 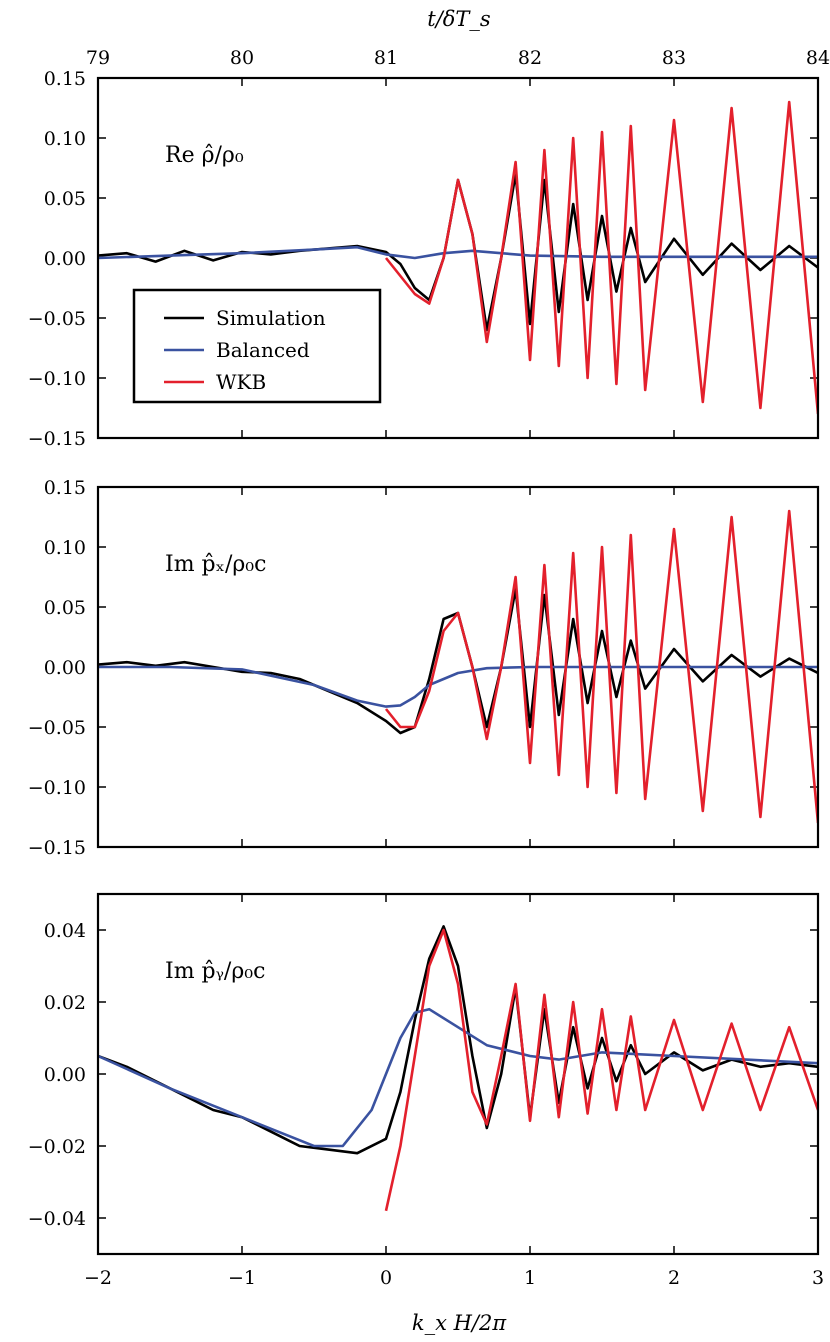 What do you see at coordinates (818, 58) in the screenshot?
I see `top-x-tick-label: 84` at bounding box center [818, 58].